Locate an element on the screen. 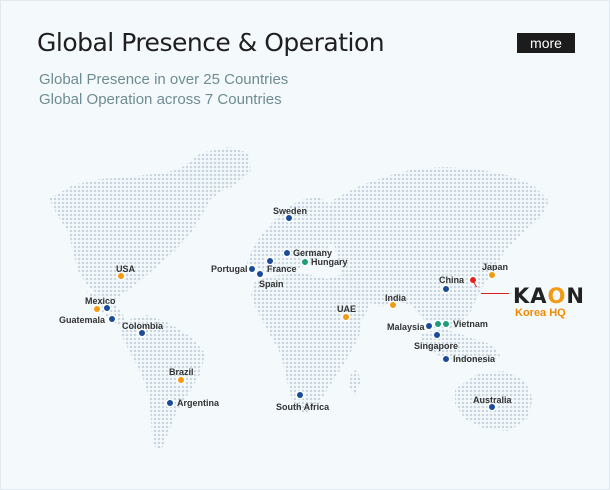 Image resolution: width=610 pixels, height=490 pixels. label-colombia: Colombia is located at coordinates (143, 326).